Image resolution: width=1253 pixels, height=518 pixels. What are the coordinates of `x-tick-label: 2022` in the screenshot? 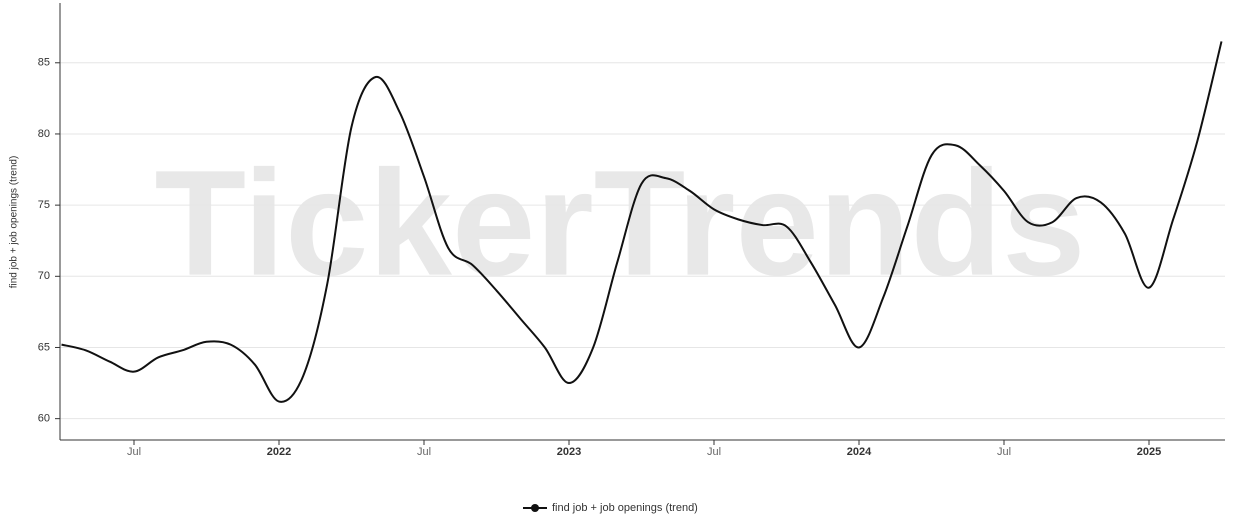 It's located at (279, 452).